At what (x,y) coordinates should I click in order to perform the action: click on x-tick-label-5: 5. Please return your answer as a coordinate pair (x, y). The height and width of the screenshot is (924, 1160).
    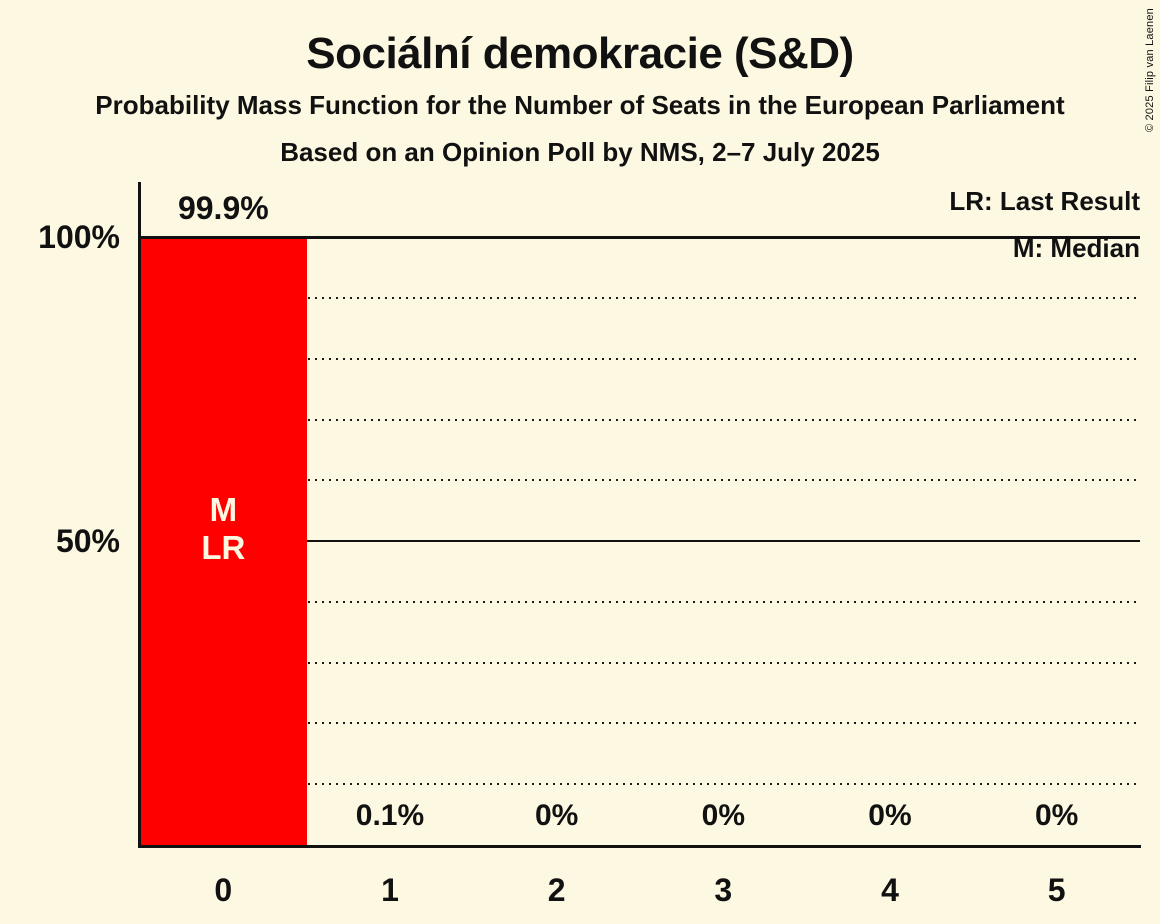
    Looking at the image, I should click on (1056, 890).